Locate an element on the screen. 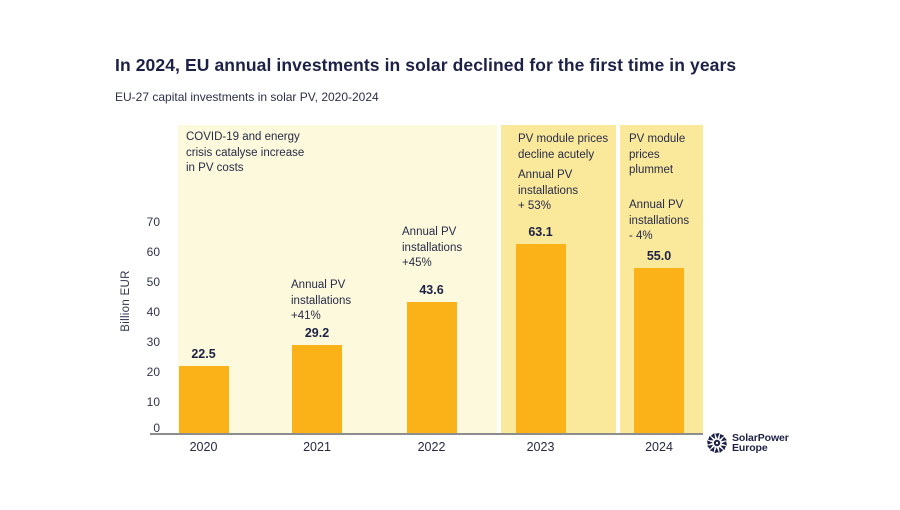 This screenshot has height=510, width=900. bar-value-2022: 43.6 is located at coordinates (431, 290).